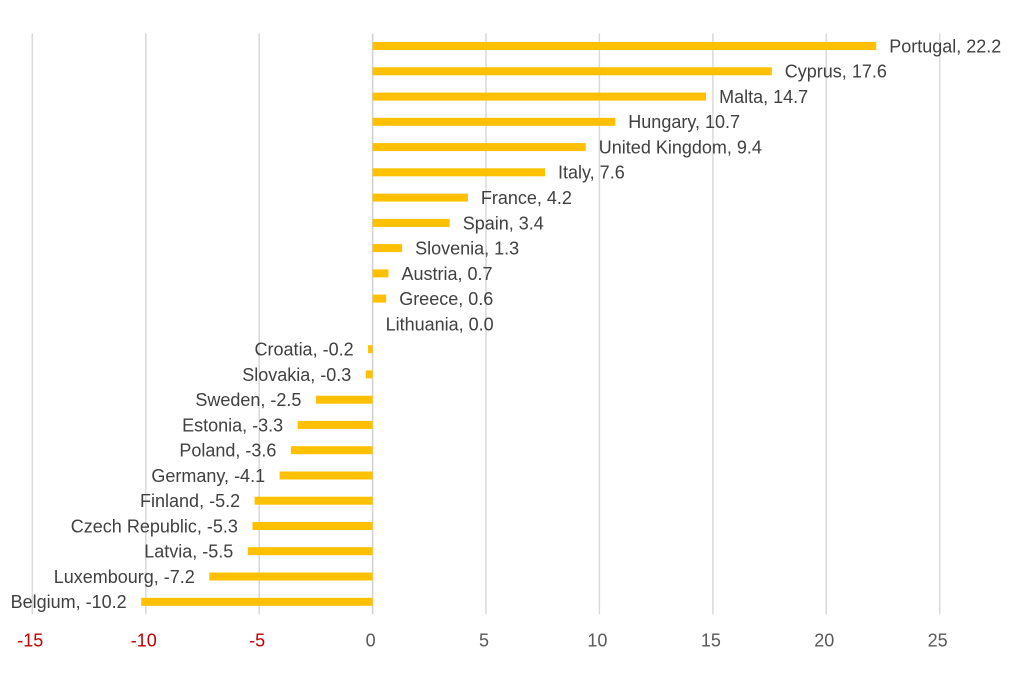  I want to click on svg-text: Austria, 0.7, so click(447, 274).